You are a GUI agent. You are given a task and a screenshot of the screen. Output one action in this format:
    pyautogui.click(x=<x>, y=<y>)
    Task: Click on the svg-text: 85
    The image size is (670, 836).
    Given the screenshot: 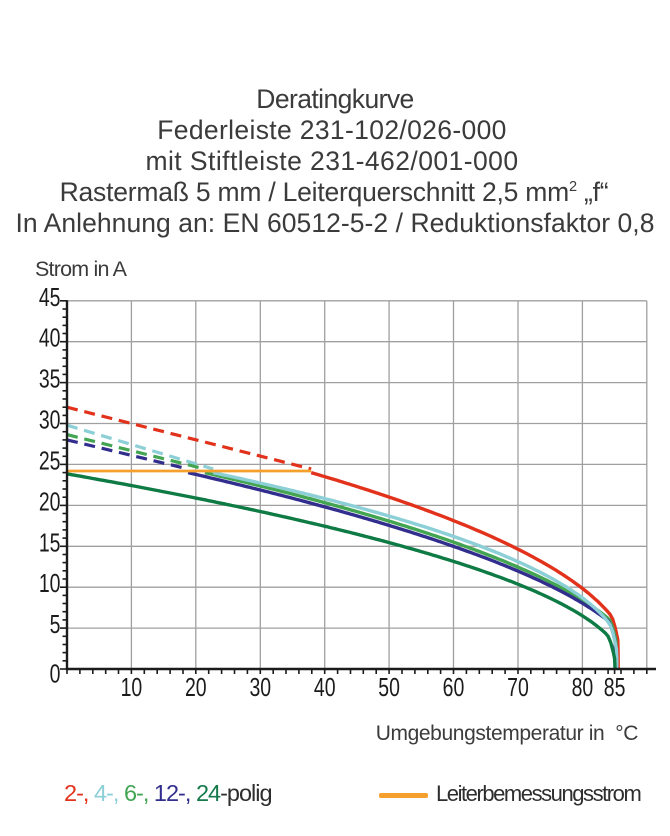 What is the action you would take?
    pyautogui.click(x=615, y=687)
    